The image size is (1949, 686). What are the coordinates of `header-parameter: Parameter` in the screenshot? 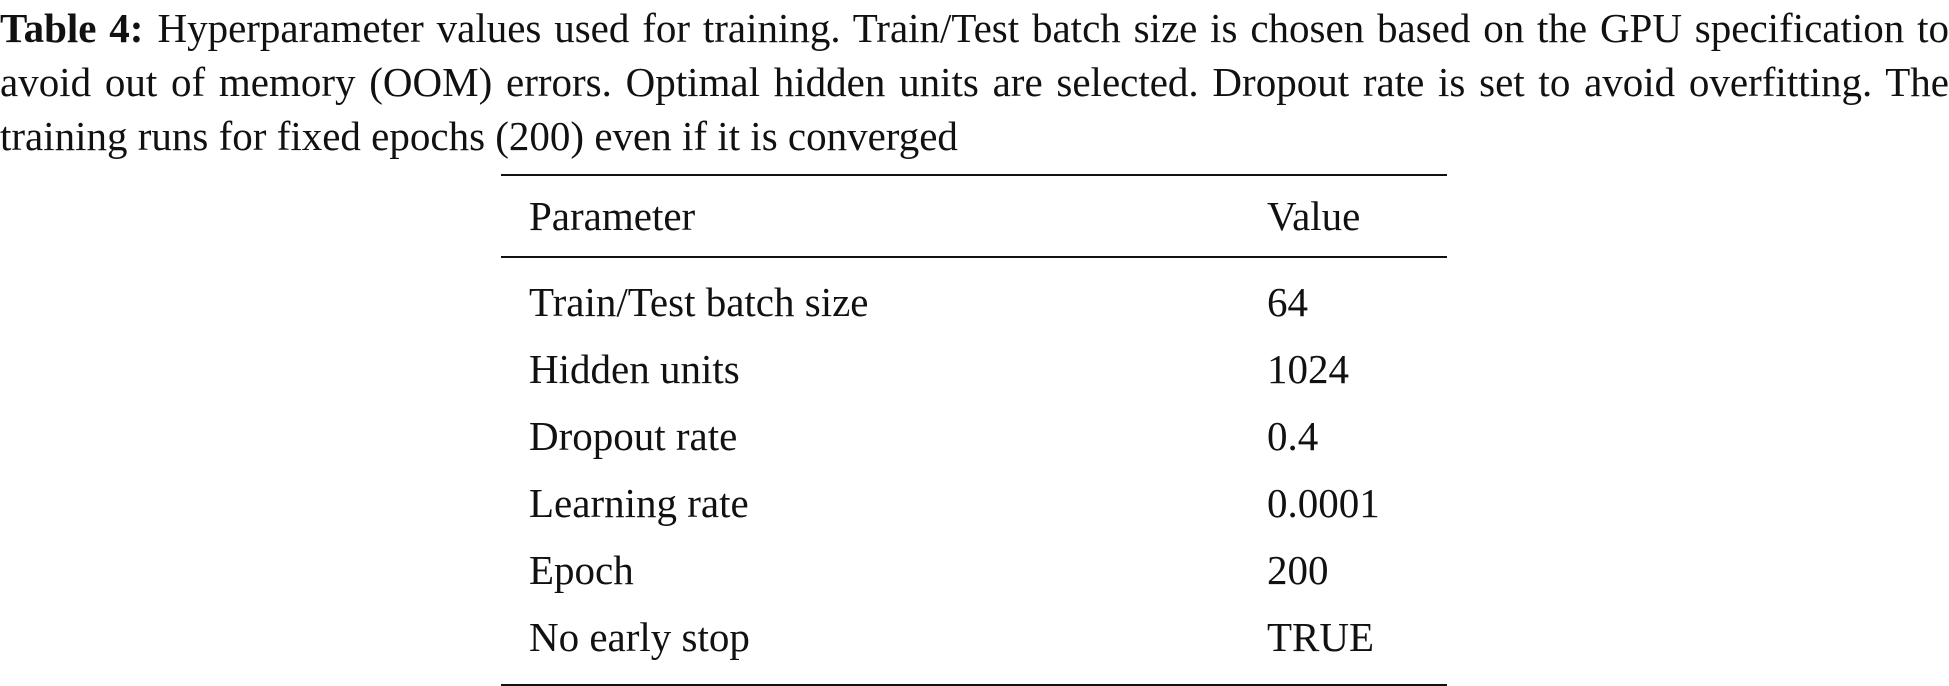 It's located at (612, 216).